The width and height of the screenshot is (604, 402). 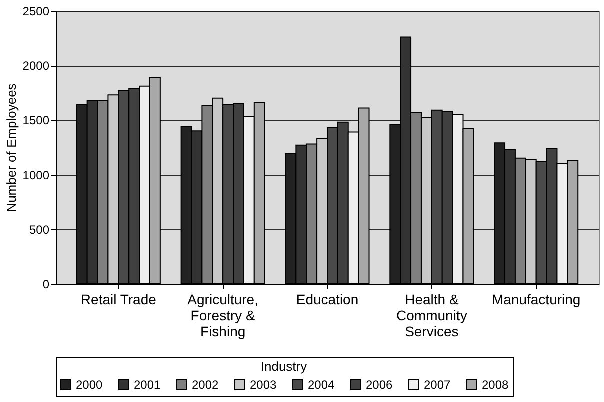 What do you see at coordinates (46, 285) in the screenshot?
I see `y-tick-label: 0` at bounding box center [46, 285].